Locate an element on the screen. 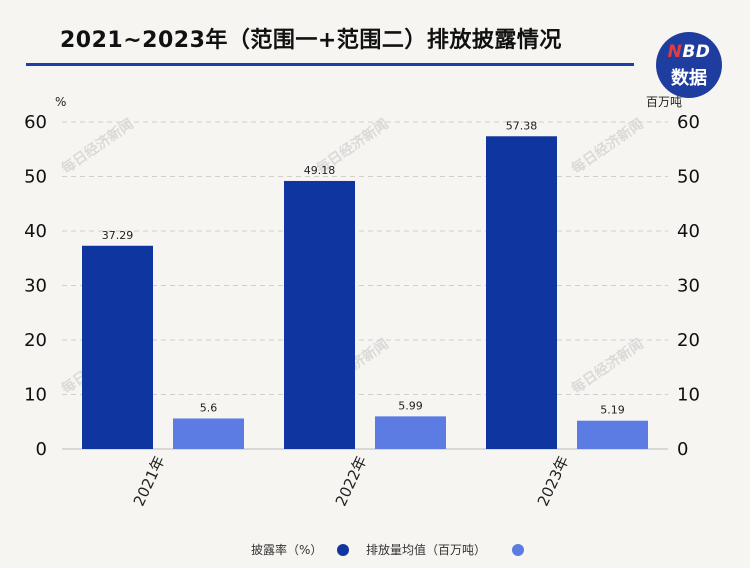 This screenshot has height=568, width=750. data-label-disclosure-0: 37.29 is located at coordinates (118, 235).